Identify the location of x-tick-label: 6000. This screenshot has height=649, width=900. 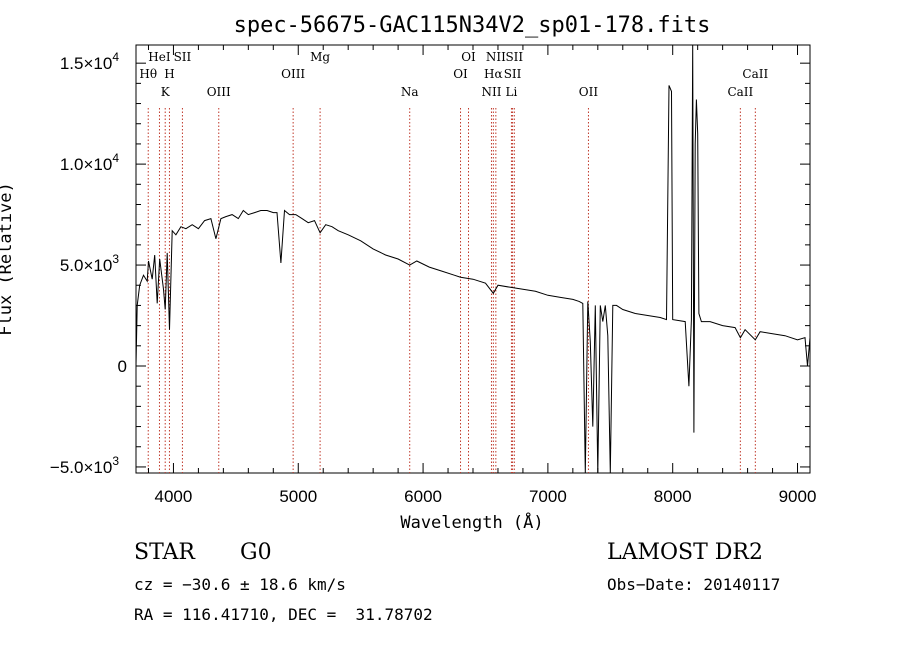
(423, 496).